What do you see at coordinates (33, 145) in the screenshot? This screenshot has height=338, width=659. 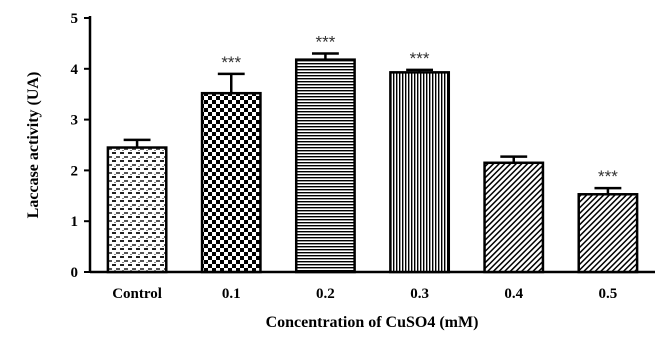 I see `y-axis-label: Laccase activity (UA)` at bounding box center [33, 145].